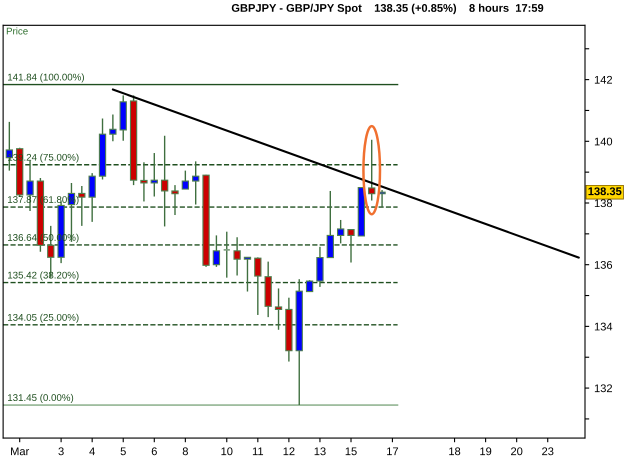 This screenshot has width=625, height=469. What do you see at coordinates (46, 77) in the screenshot?
I see `ref-line-label: 141.84 (100.00%)` at bounding box center [46, 77].